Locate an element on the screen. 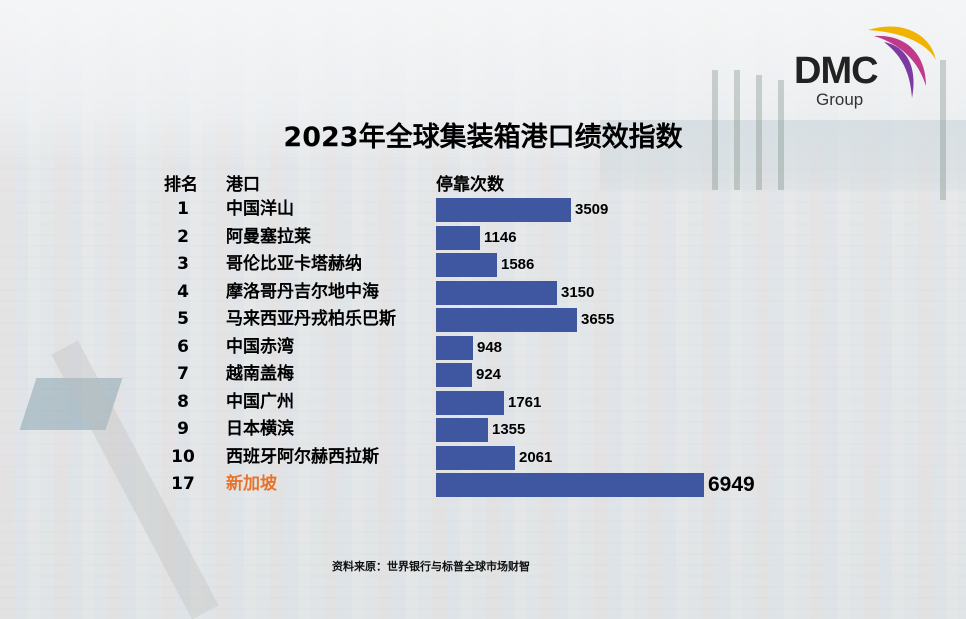  rank-label: 7 is located at coordinates (183, 374).